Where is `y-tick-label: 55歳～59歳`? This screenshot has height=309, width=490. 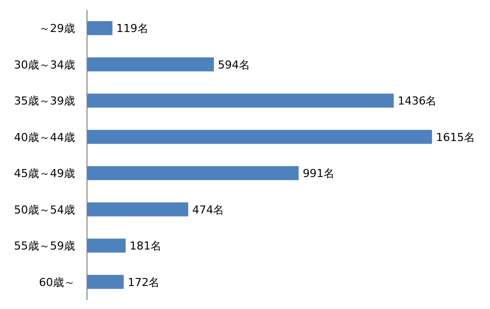
y-tick-label: 55歳～59歳 is located at coordinates (44, 246).